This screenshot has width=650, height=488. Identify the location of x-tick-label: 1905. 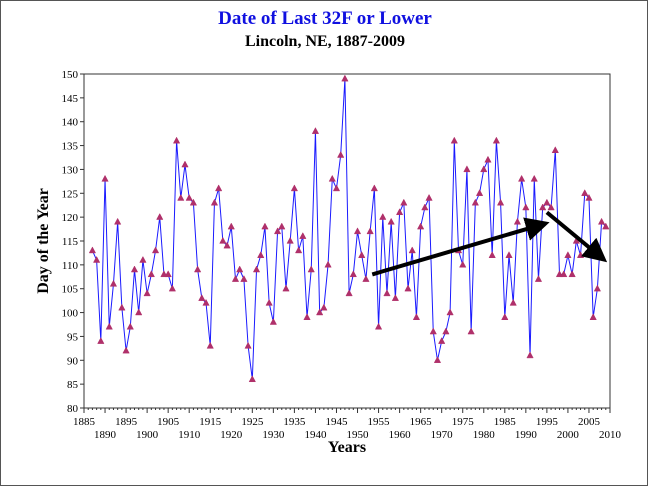
(168, 422).